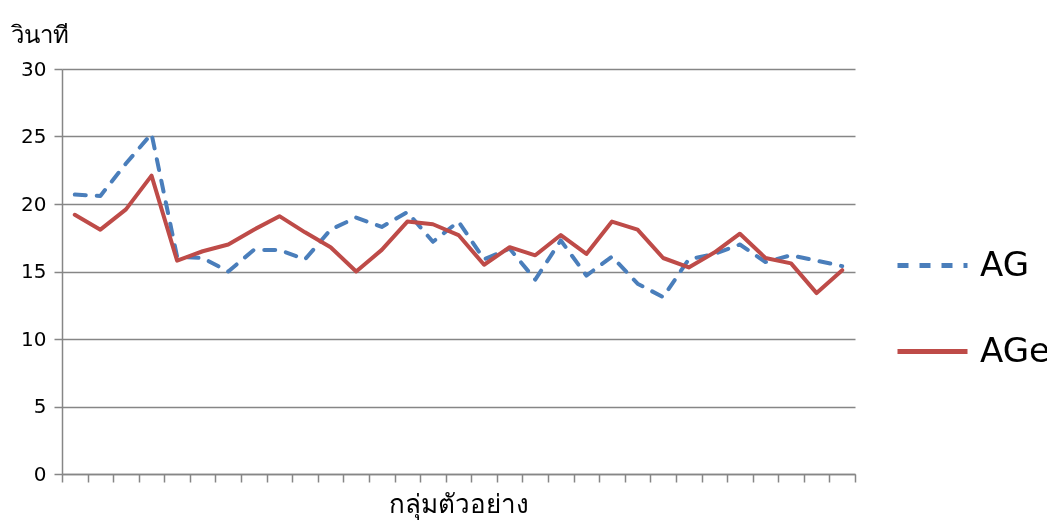 The height and width of the screenshot is (526, 1047). Describe the element at coordinates (34, 136) in the screenshot. I see `y-tick-label: 25` at that location.